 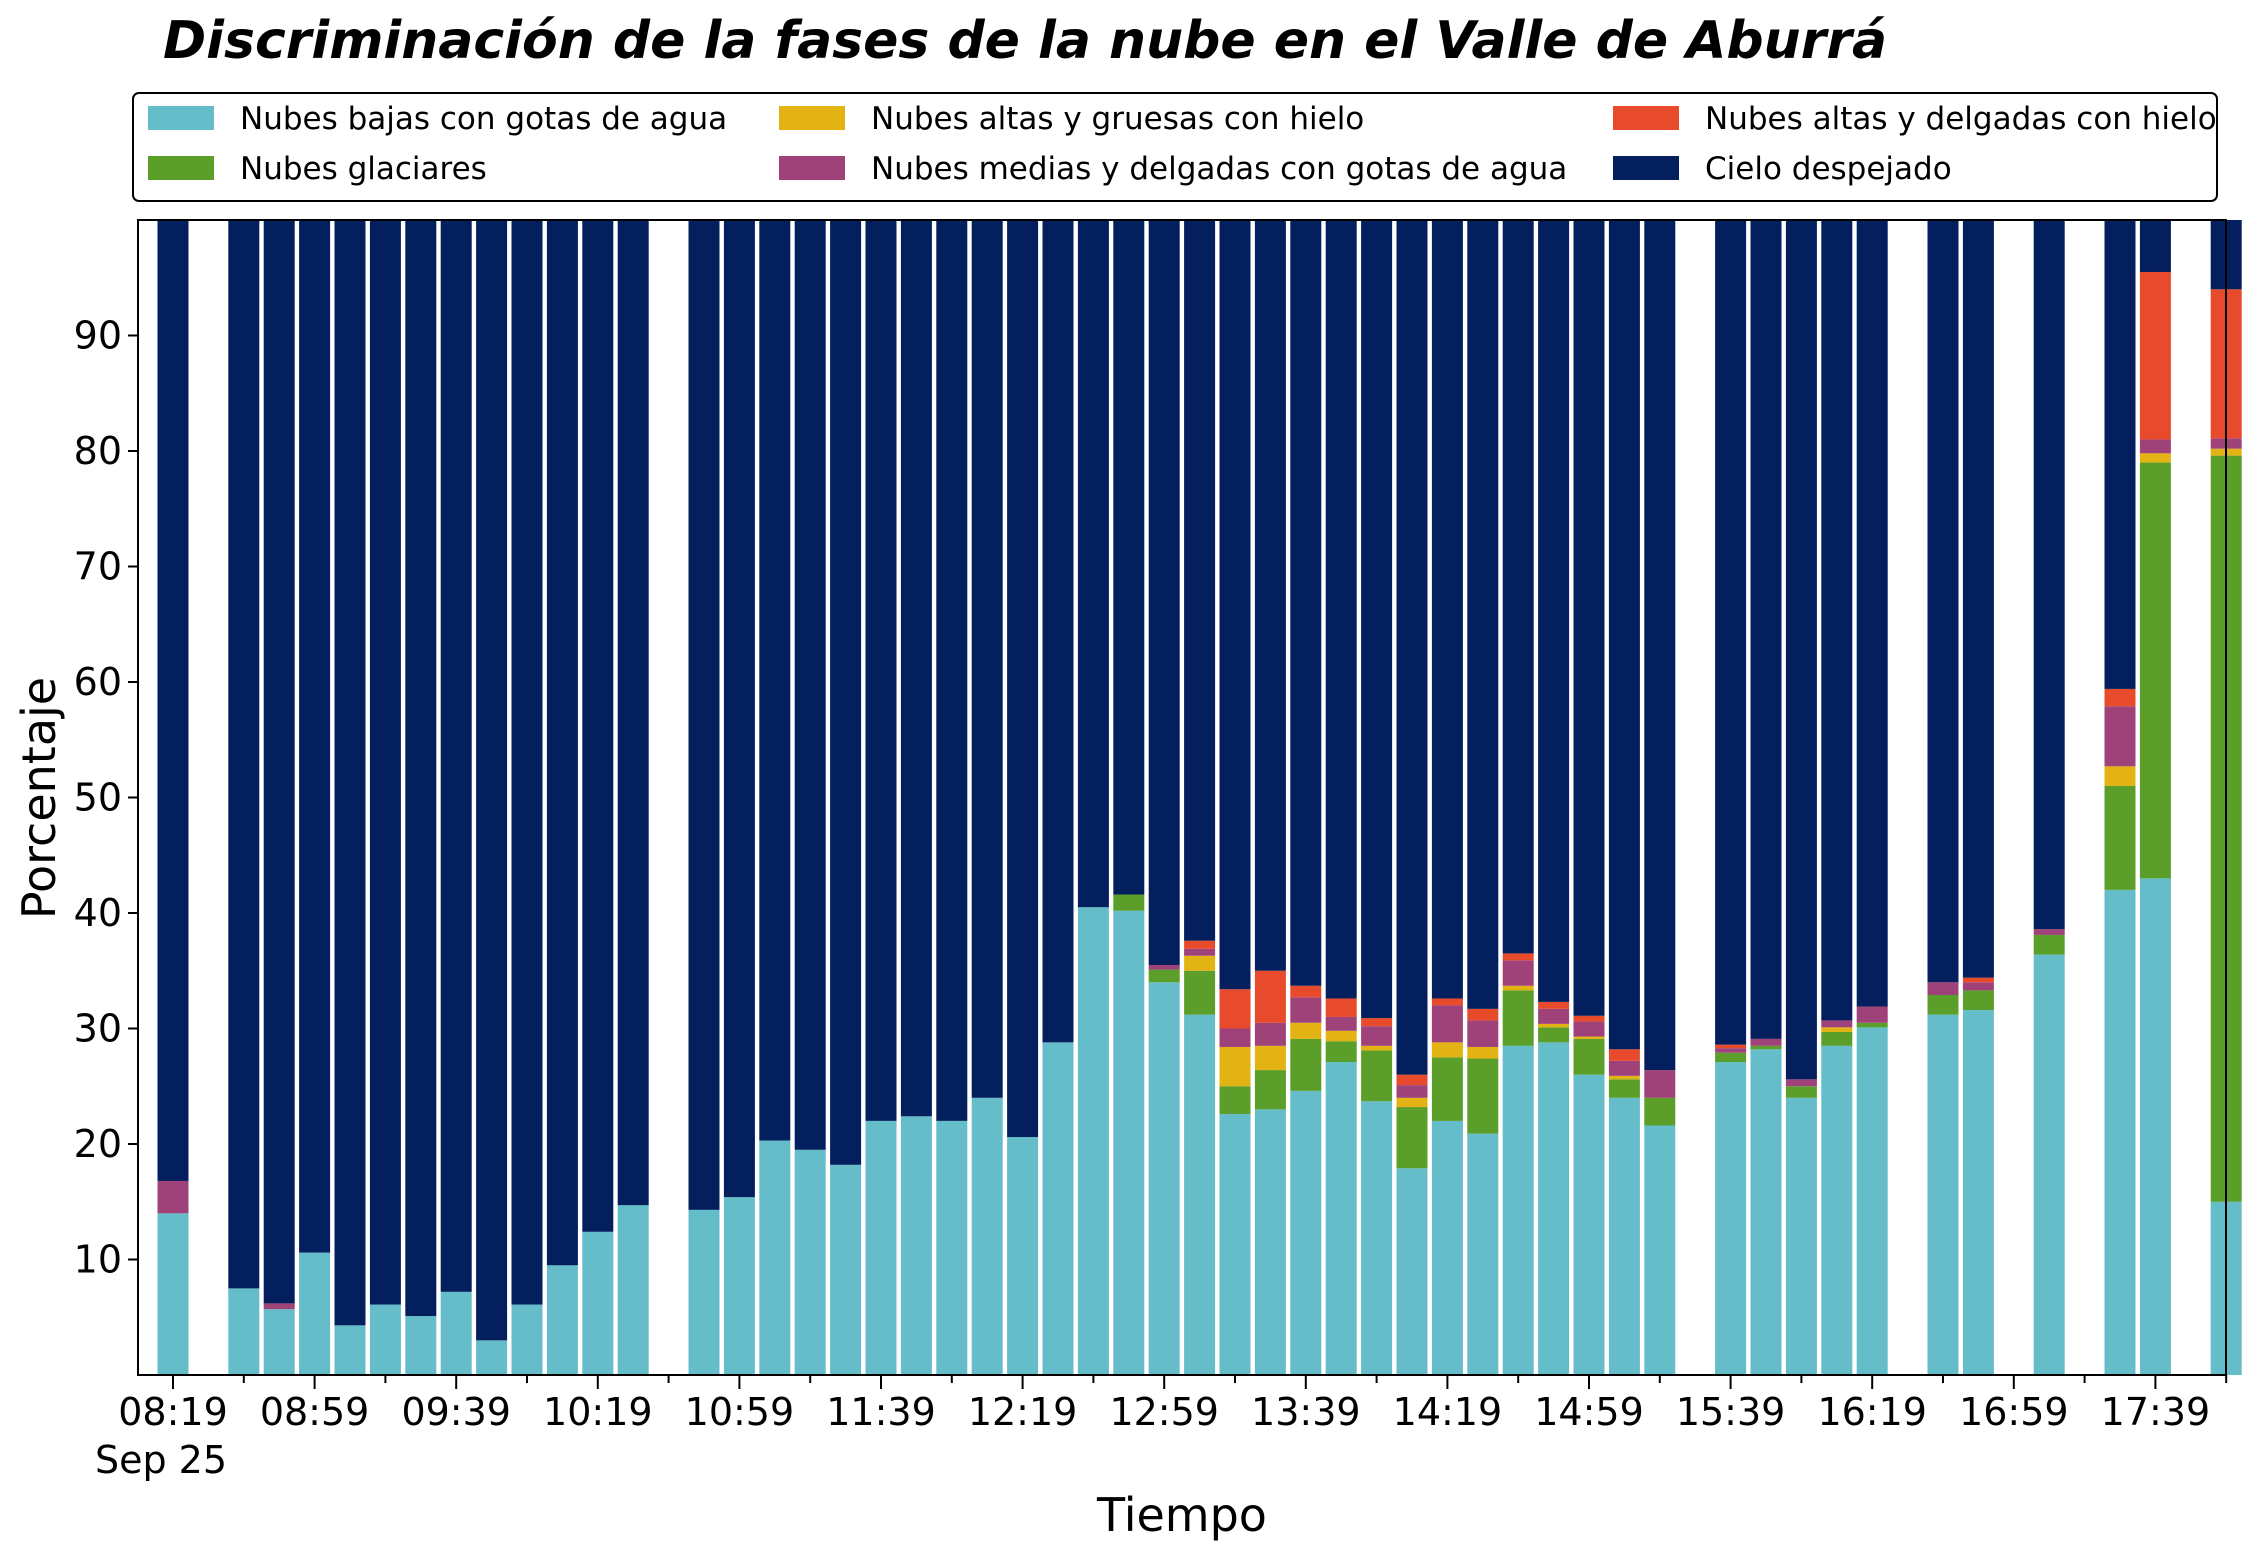 What do you see at coordinates (562, 743) in the screenshot?
I see `bar-segment-1009-s5` at bounding box center [562, 743].